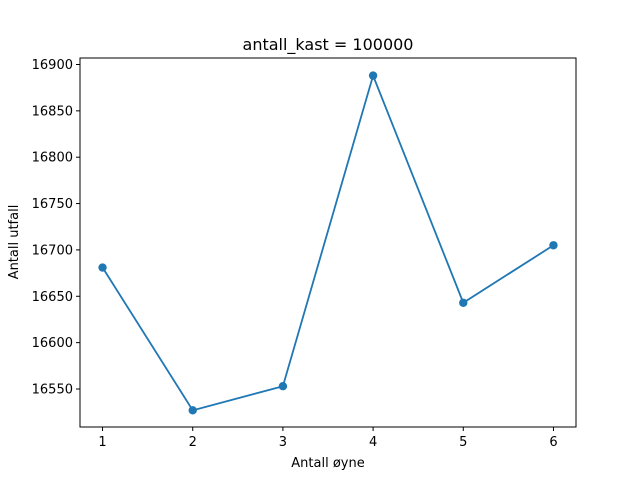  I want to click on x-tick-label: 4, so click(373, 442).